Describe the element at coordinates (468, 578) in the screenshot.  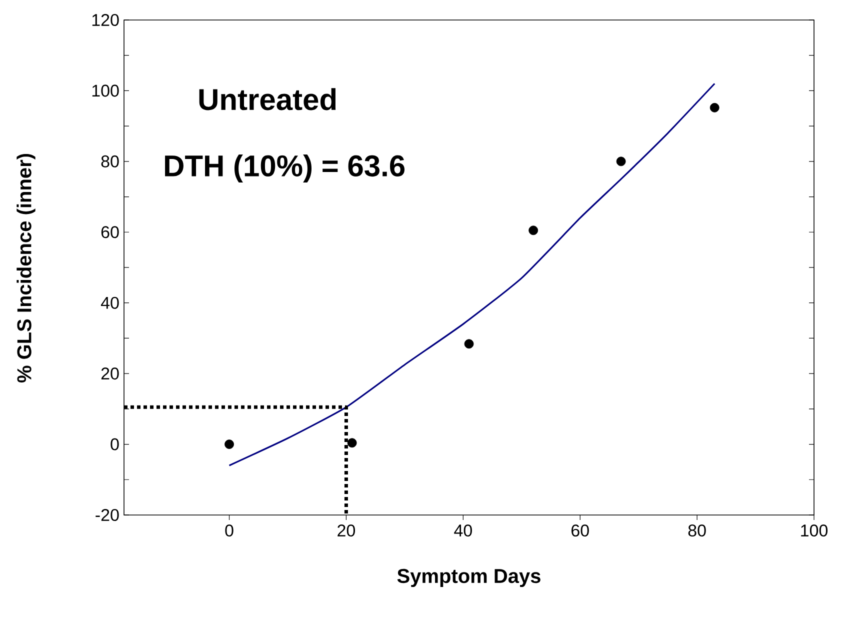
I see `x-axis-title: Symptom Days` at that location.